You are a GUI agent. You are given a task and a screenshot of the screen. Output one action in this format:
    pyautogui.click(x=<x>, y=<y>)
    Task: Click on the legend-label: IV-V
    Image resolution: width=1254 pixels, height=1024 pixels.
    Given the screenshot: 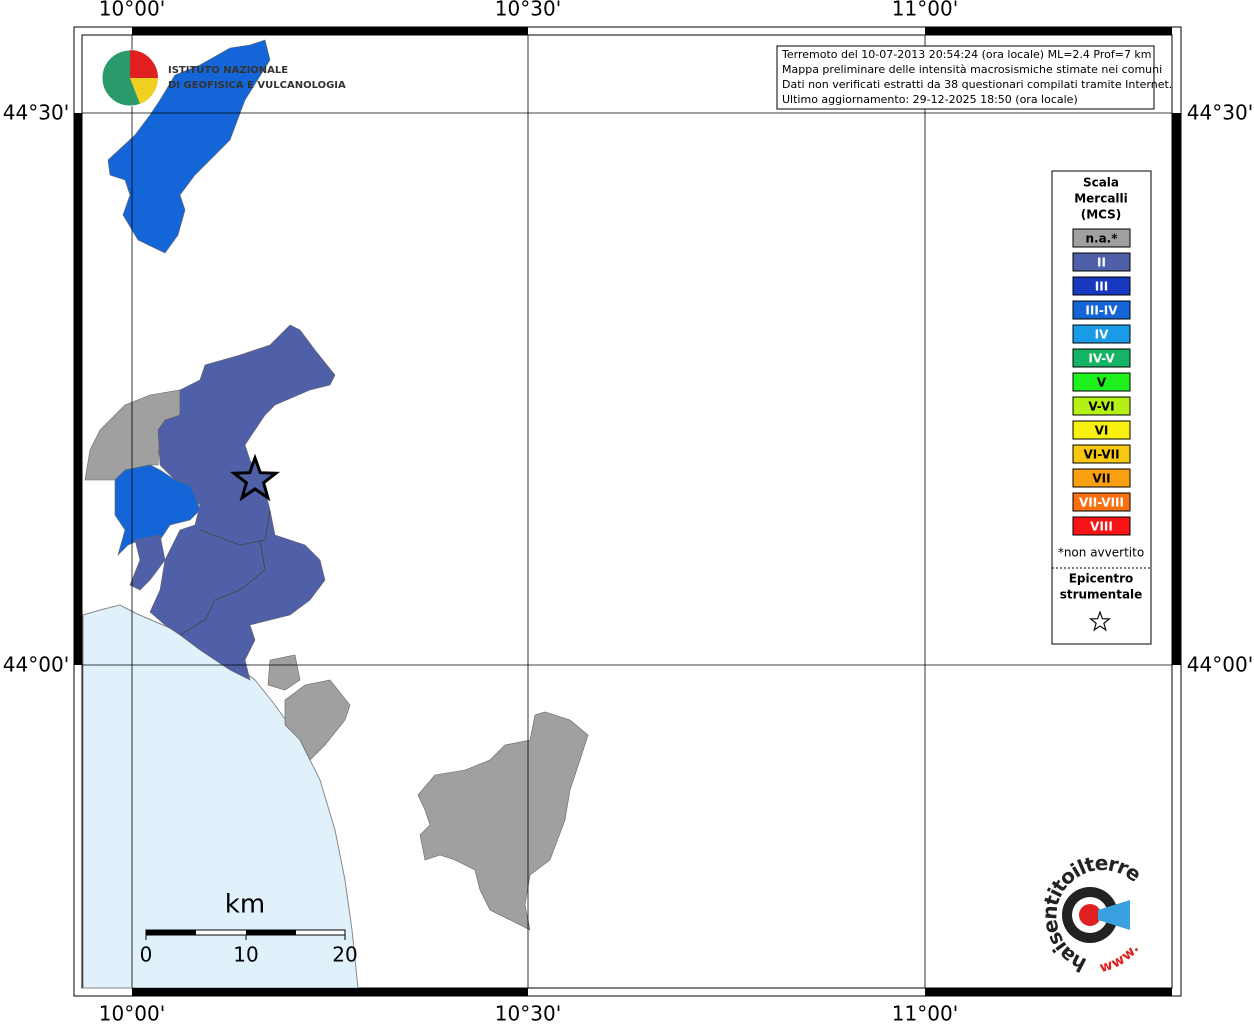 What is the action you would take?
    pyautogui.click(x=1101, y=359)
    